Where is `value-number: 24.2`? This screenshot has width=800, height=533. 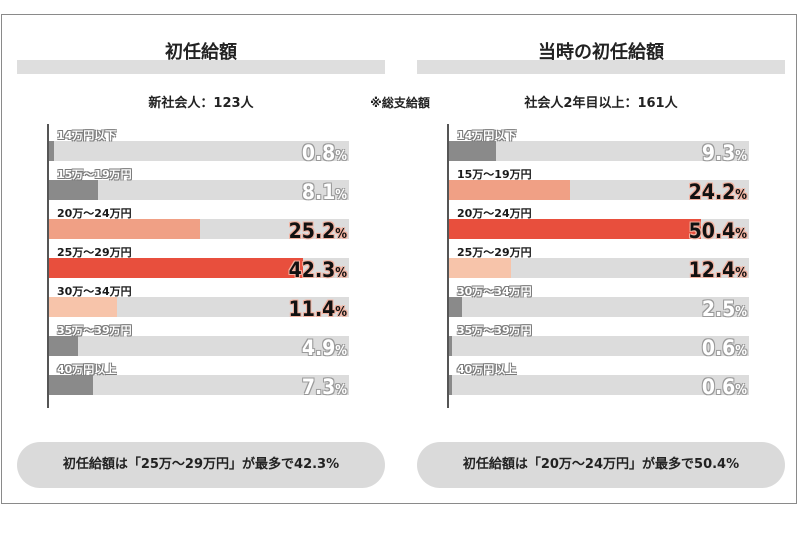 value-number: 24.2 is located at coordinates (712, 192).